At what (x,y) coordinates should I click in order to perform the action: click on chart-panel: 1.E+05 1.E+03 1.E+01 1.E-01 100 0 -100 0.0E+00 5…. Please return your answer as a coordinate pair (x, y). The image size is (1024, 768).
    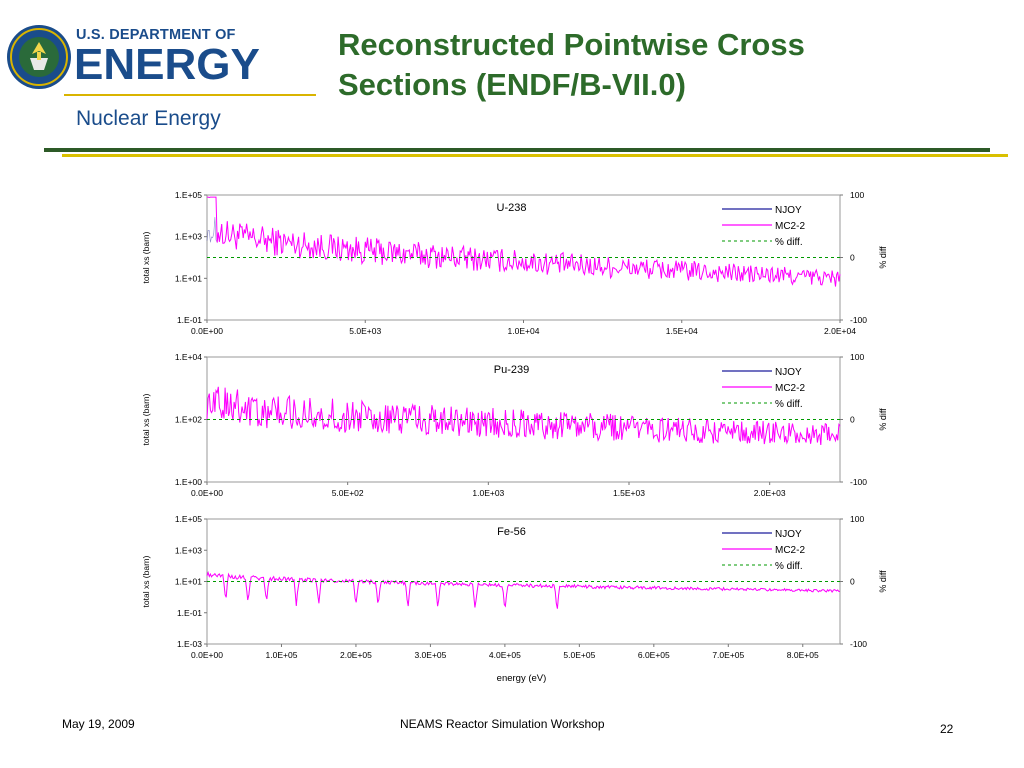
    Looking at the image, I should click on (514, 263).